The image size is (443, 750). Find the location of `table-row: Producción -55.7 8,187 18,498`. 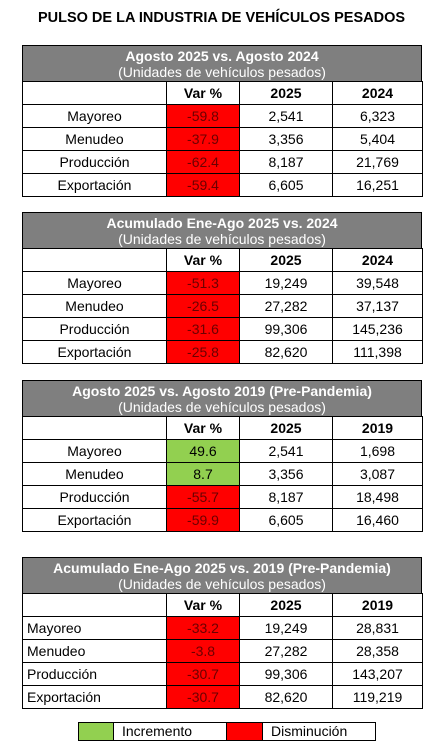

table-row: Producción -55.7 8,187 18,498 is located at coordinates (222, 497).